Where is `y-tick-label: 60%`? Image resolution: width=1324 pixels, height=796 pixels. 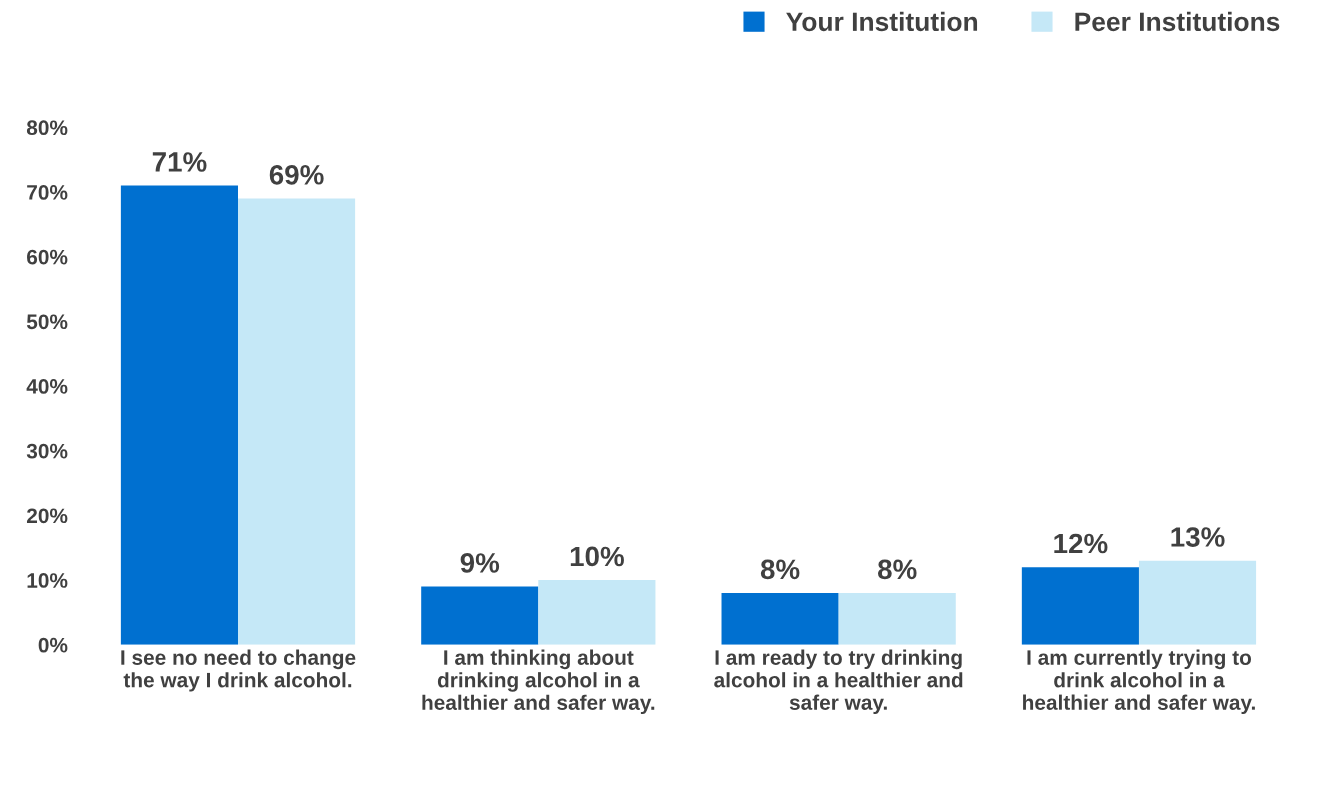 y-tick-label: 60% is located at coordinates (47, 257).